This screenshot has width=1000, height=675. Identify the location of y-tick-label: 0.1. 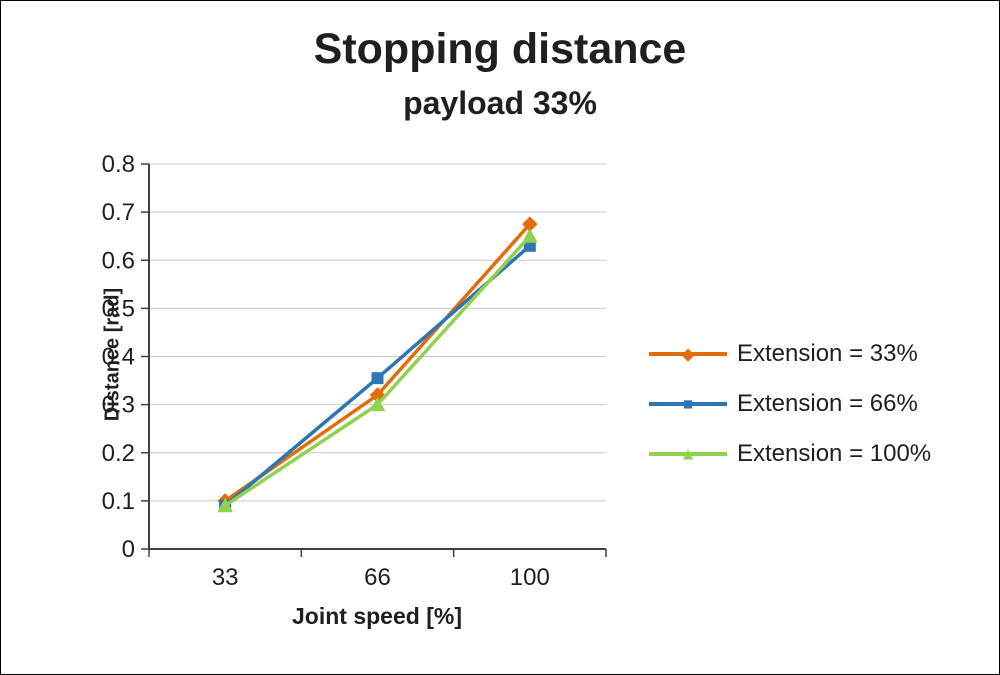
(118, 501).